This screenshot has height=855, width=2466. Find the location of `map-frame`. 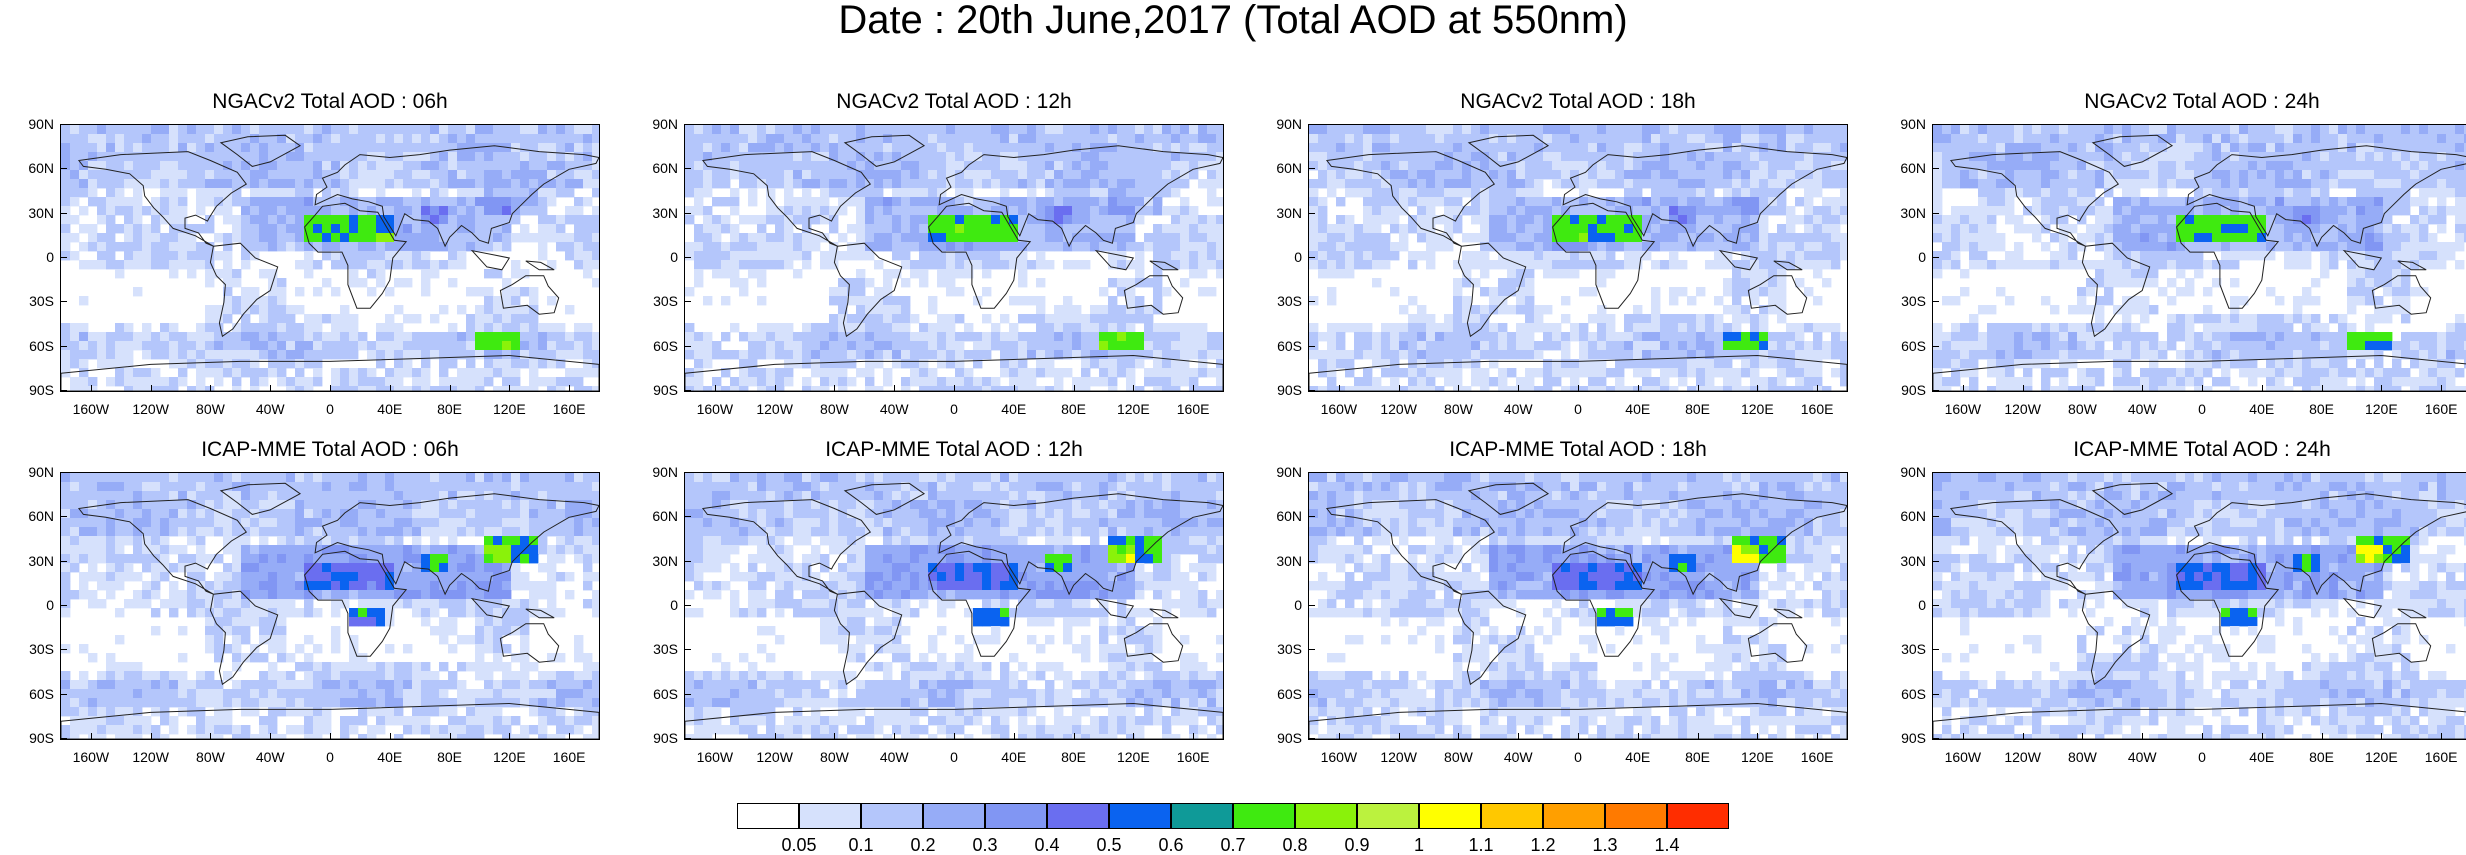

map-frame is located at coordinates (2199, 258).